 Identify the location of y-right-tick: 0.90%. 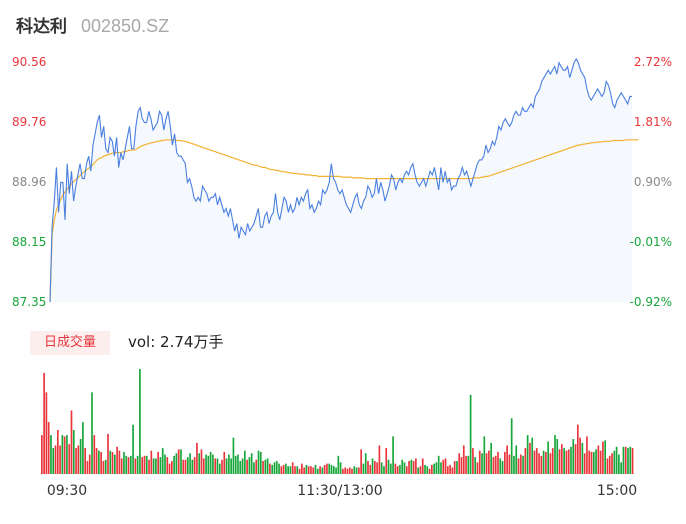
(653, 182).